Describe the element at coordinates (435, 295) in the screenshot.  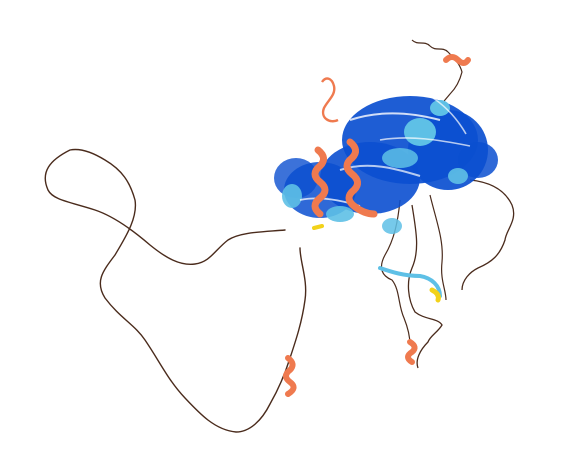
I see `coil-yellow` at that location.